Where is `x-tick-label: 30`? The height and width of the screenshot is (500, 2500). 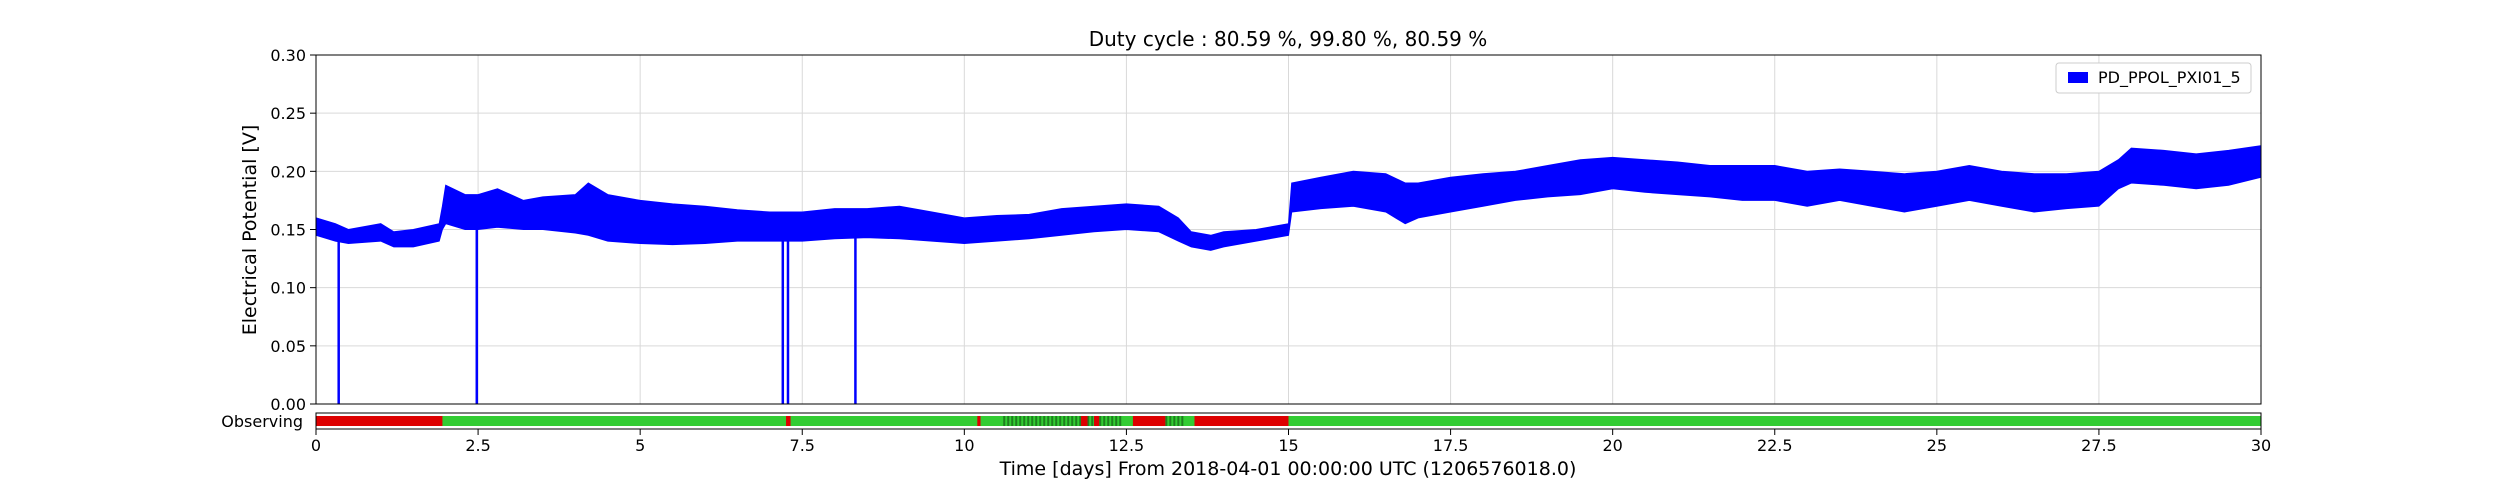
x-tick-label: 30 is located at coordinates (2261, 445).